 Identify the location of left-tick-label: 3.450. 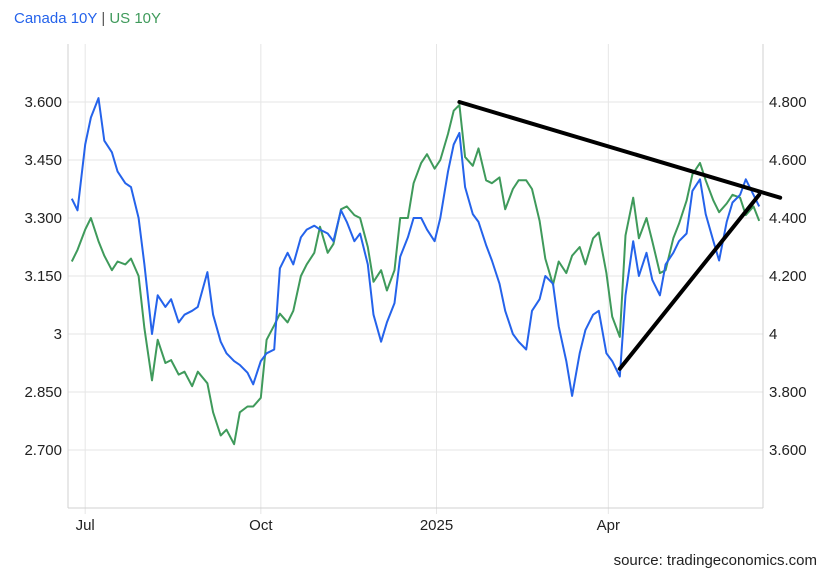
(43, 160).